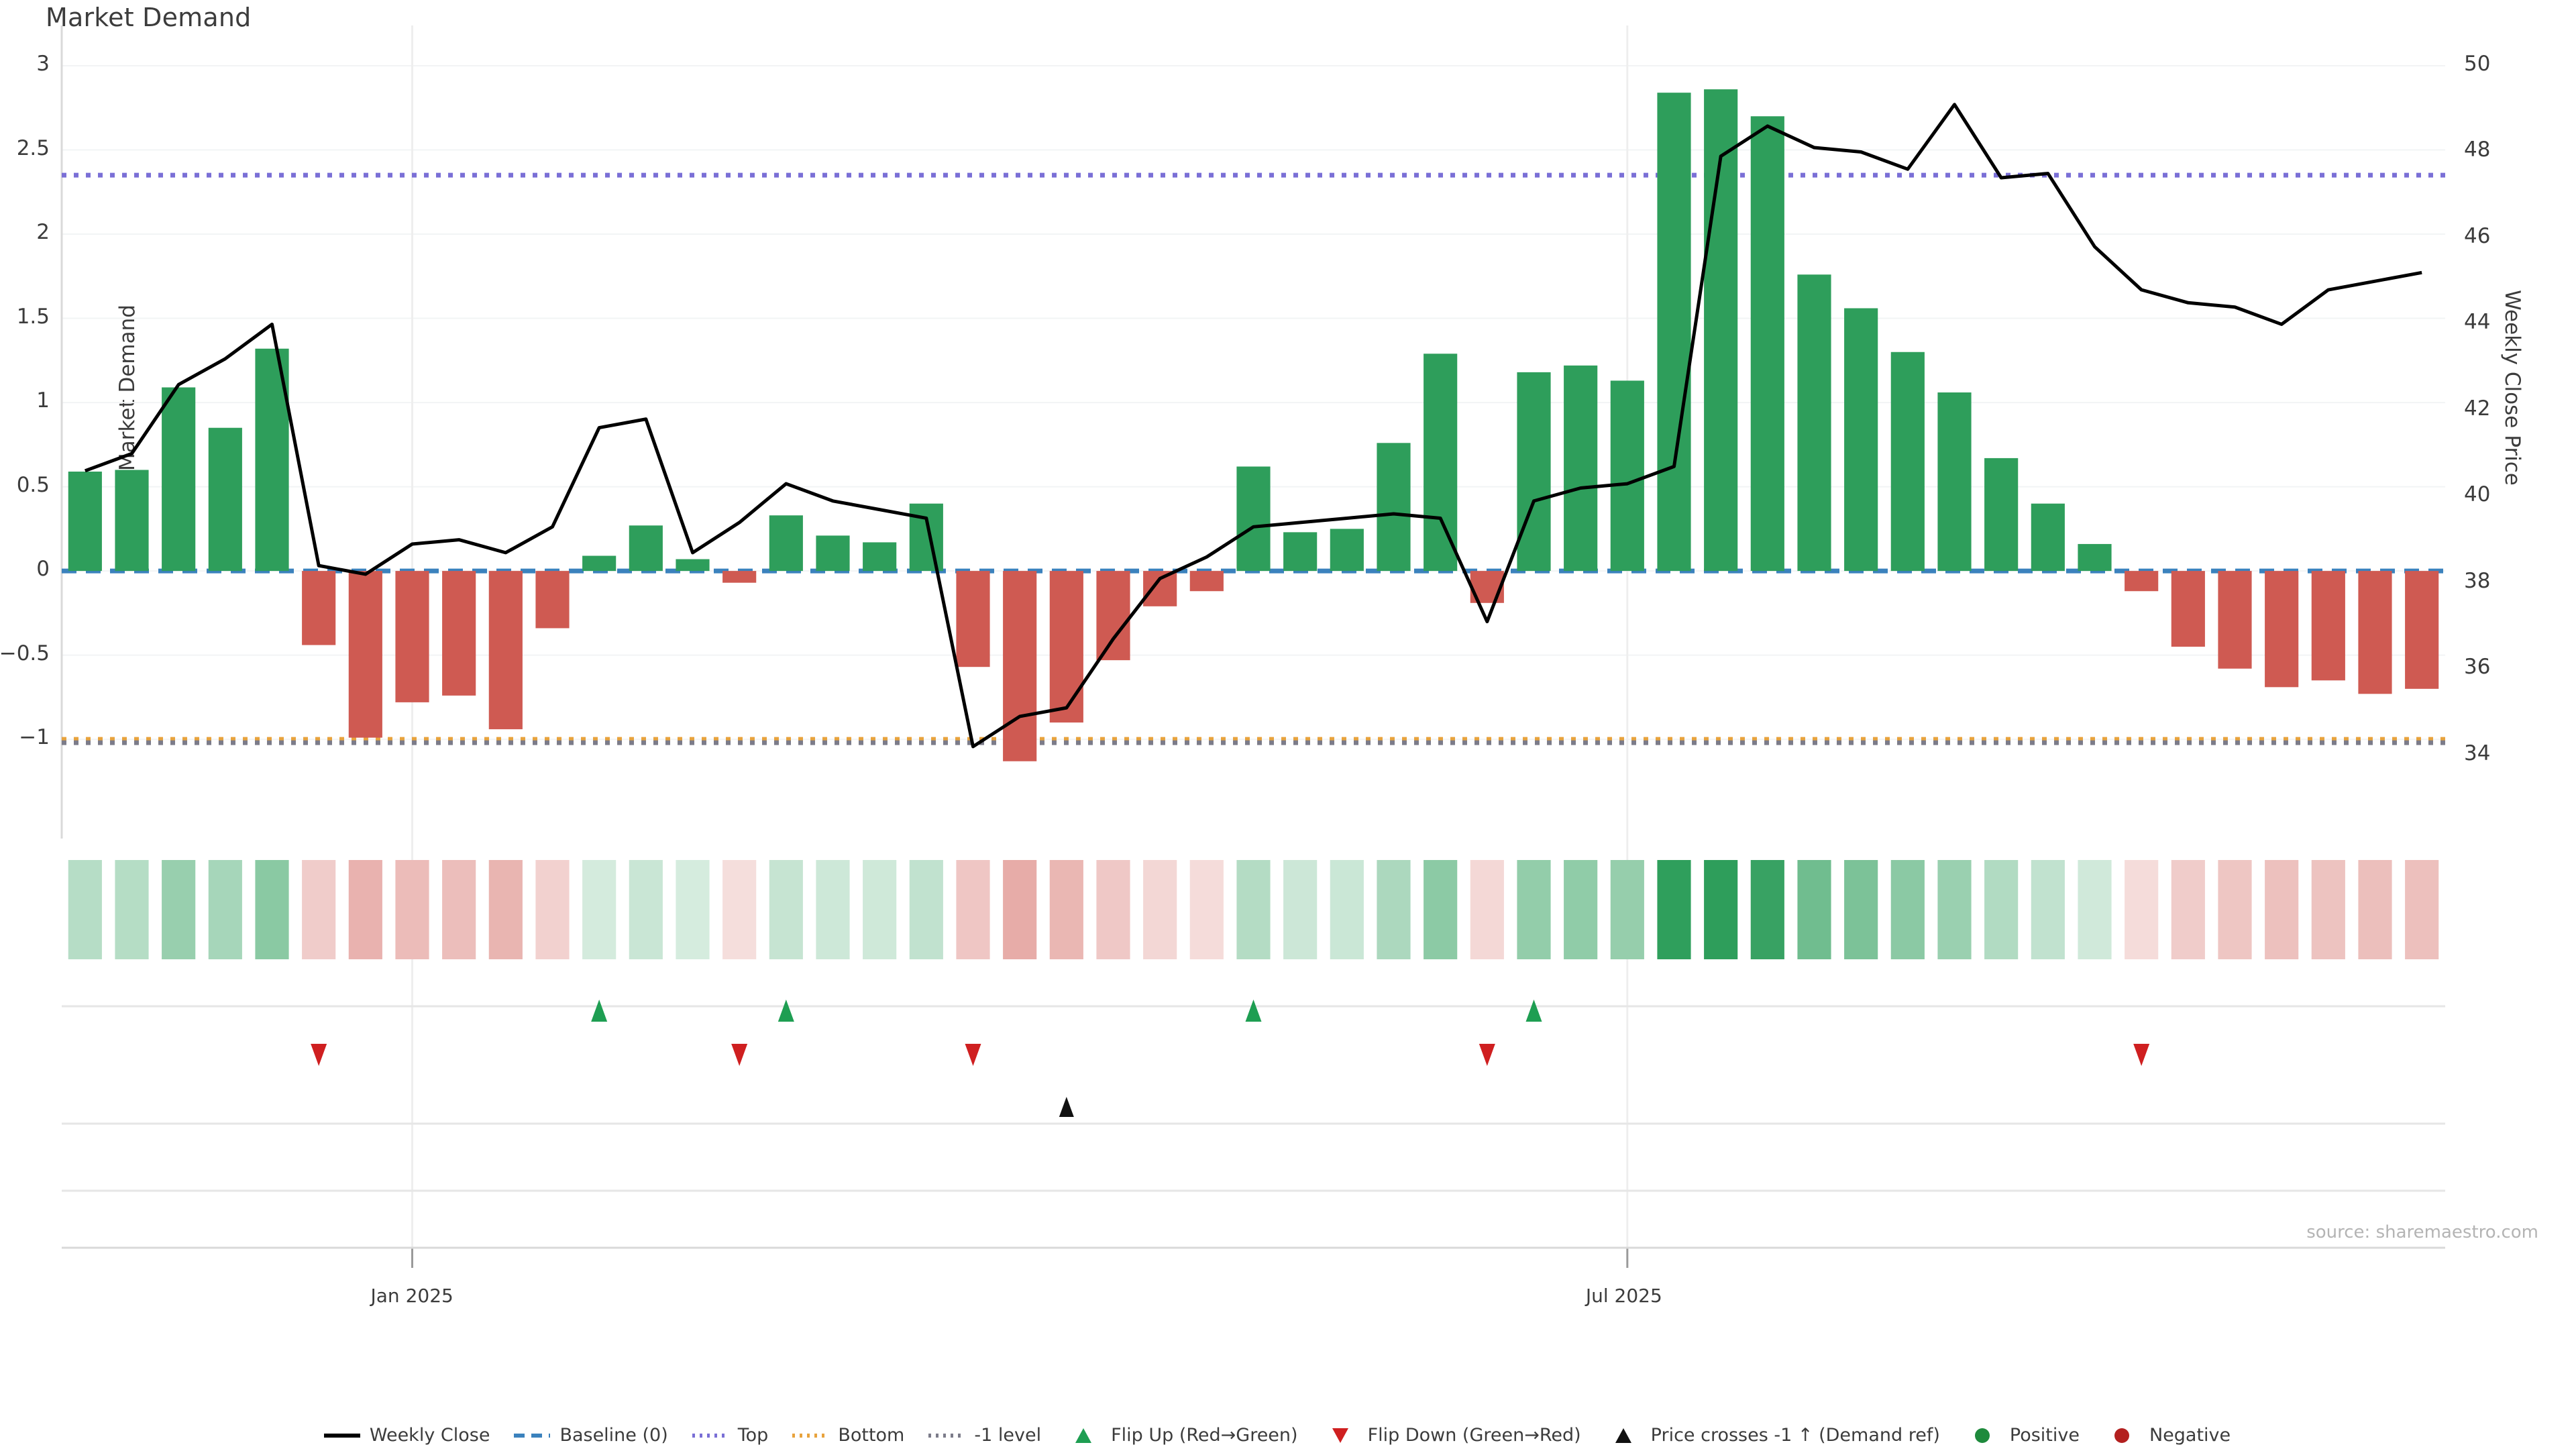 The image size is (2576, 1449). I want to click on legend-item: Negative, so click(2166, 1435).